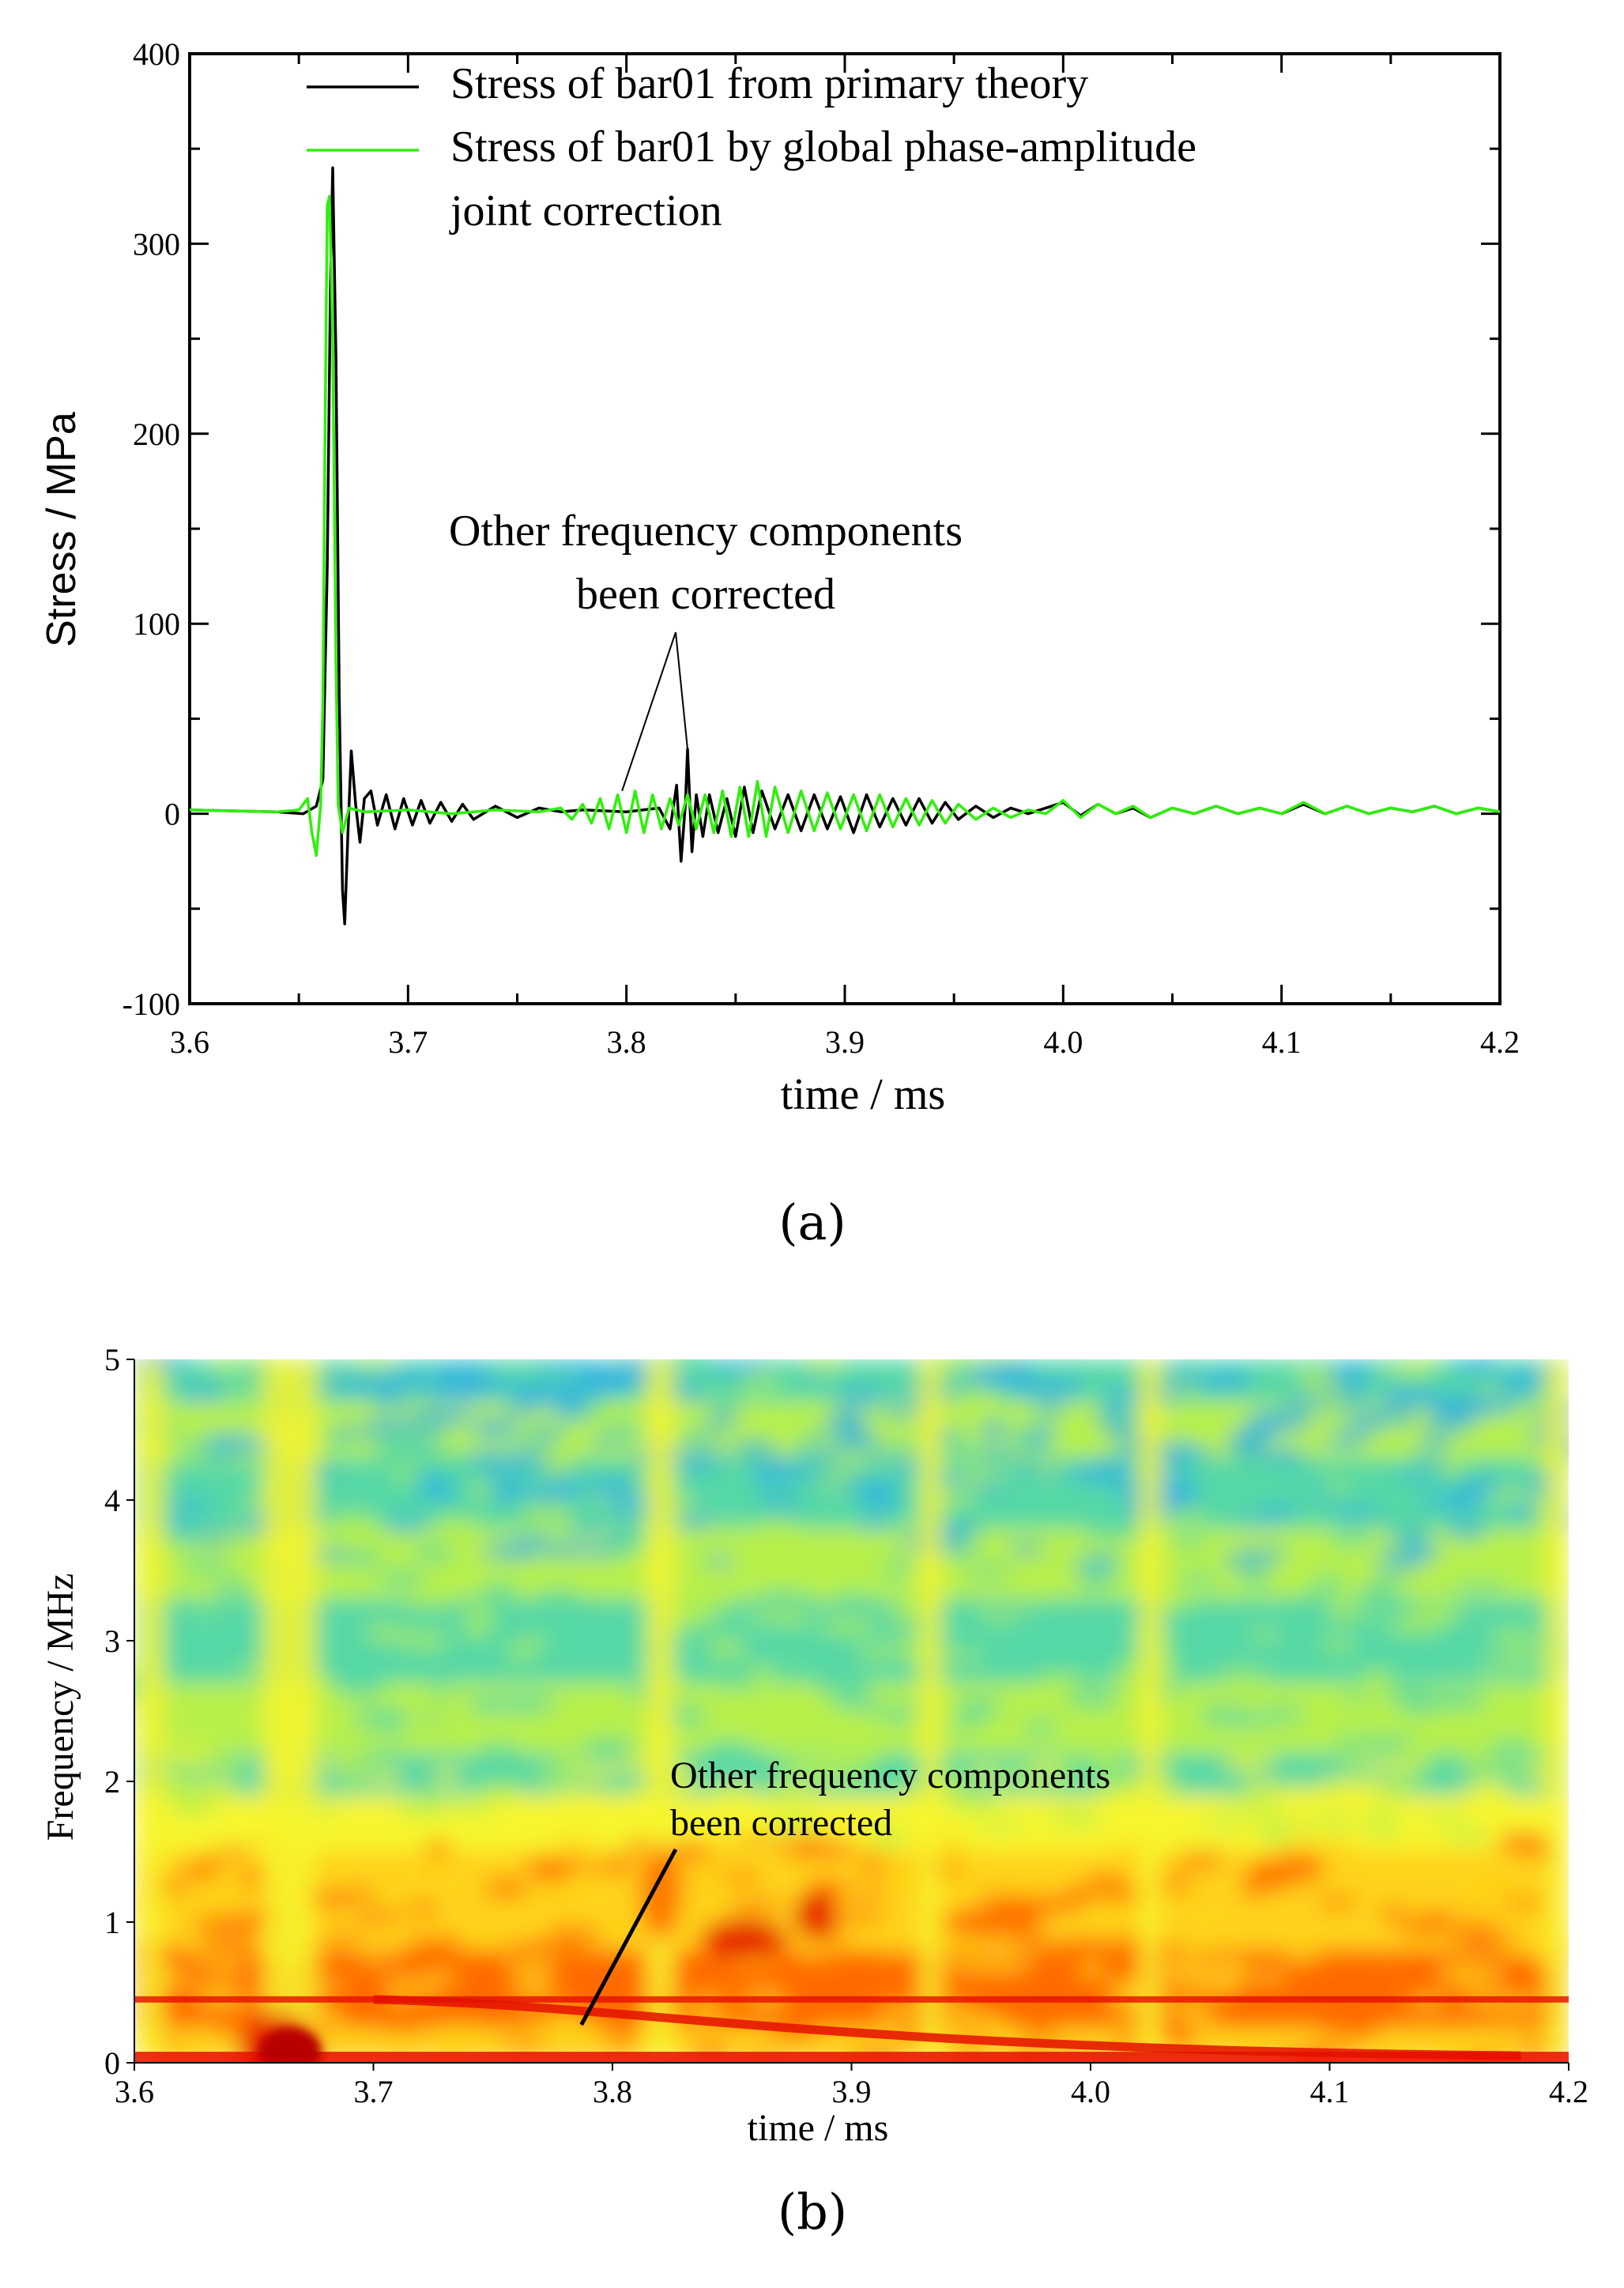 This screenshot has height=2288, width=1624. What do you see at coordinates (585, 211) in the screenshot?
I see `legend-label-corrected-line2: joint correction` at bounding box center [585, 211].